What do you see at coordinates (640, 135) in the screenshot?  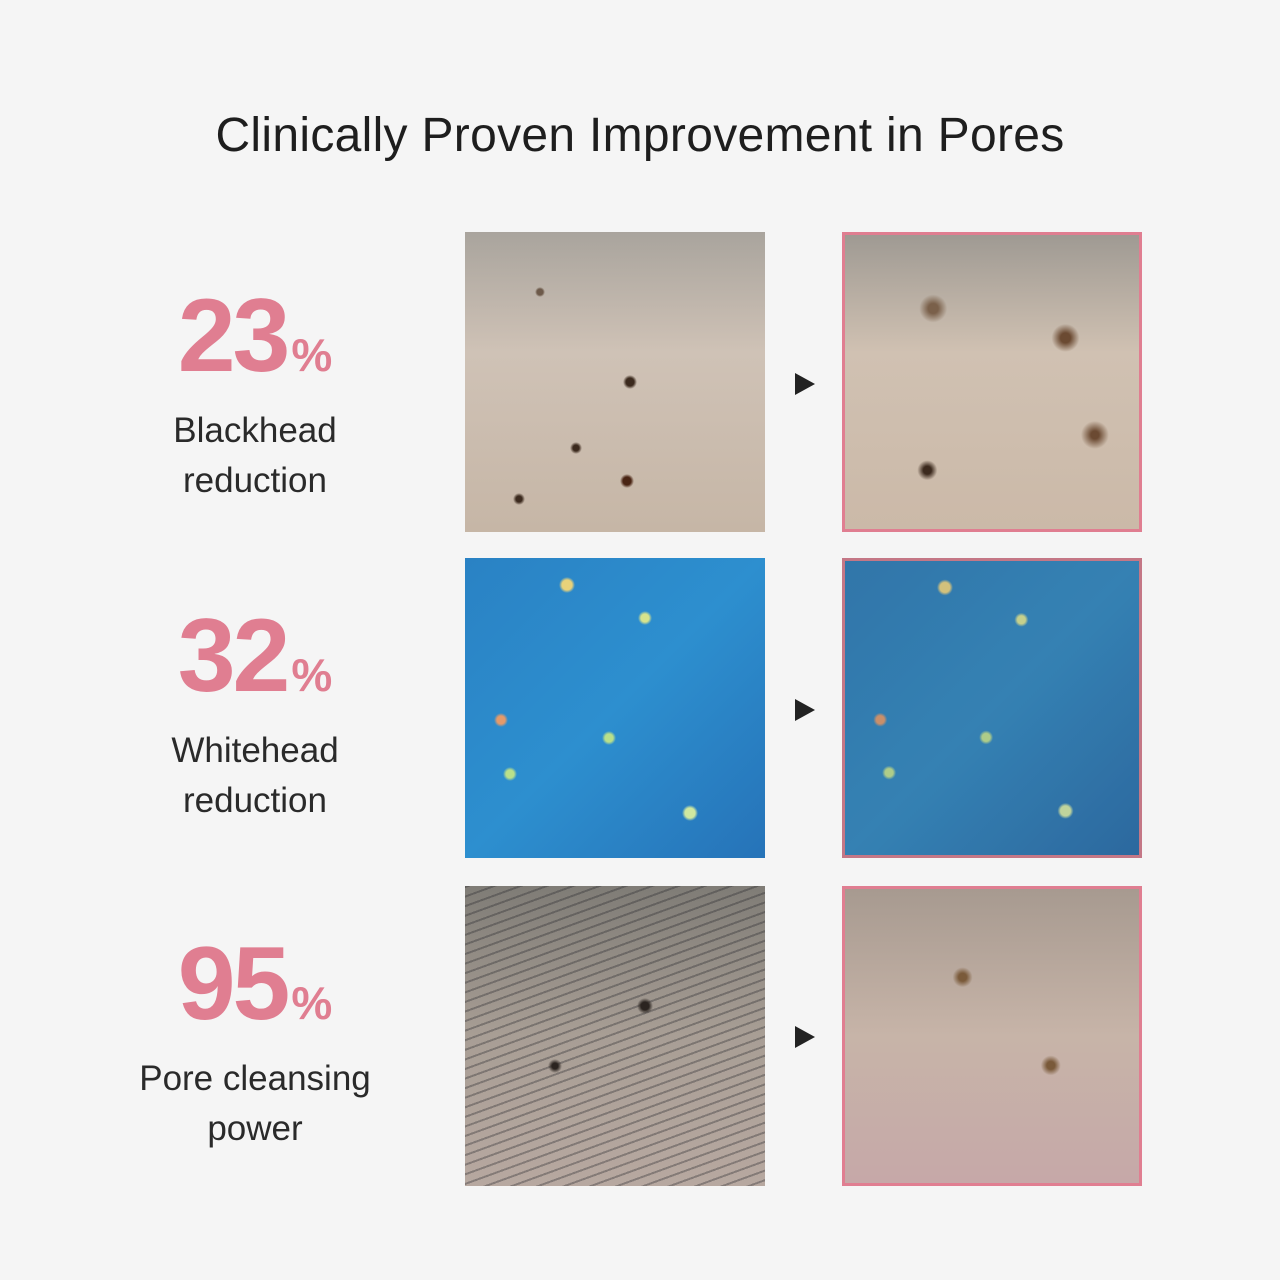 I see `page-title: Clinically Proven Improvement in Pores` at bounding box center [640, 135].